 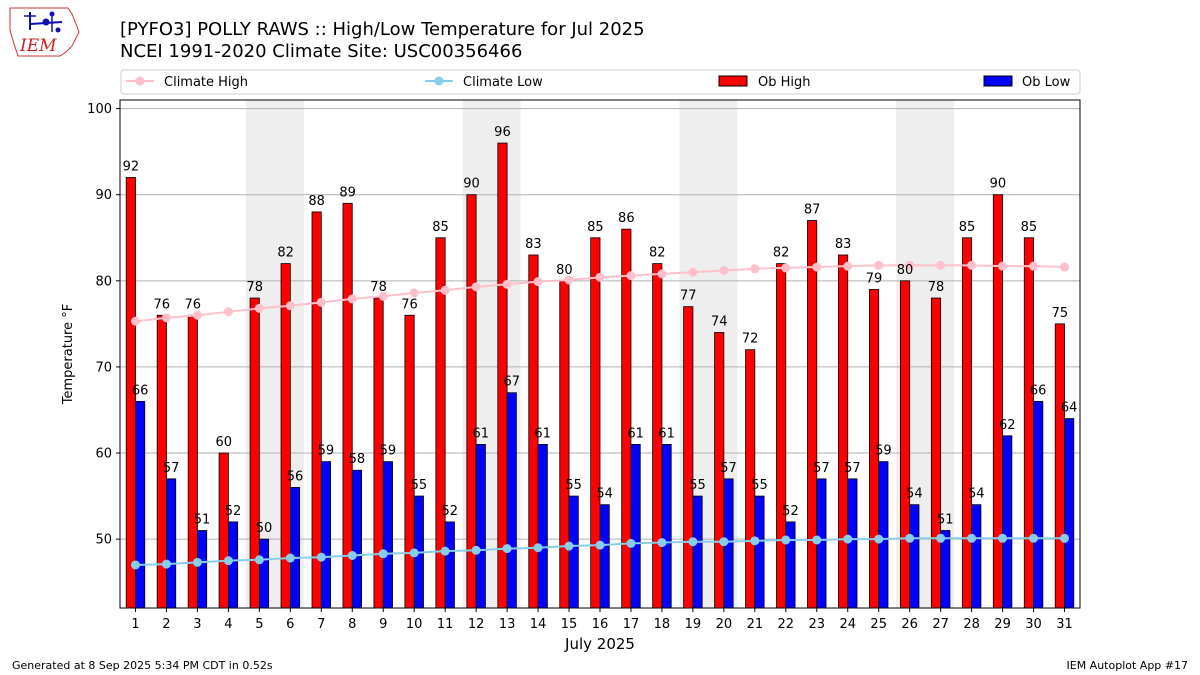 I want to click on legend-climate-high-marker, so click(x=140, y=81).